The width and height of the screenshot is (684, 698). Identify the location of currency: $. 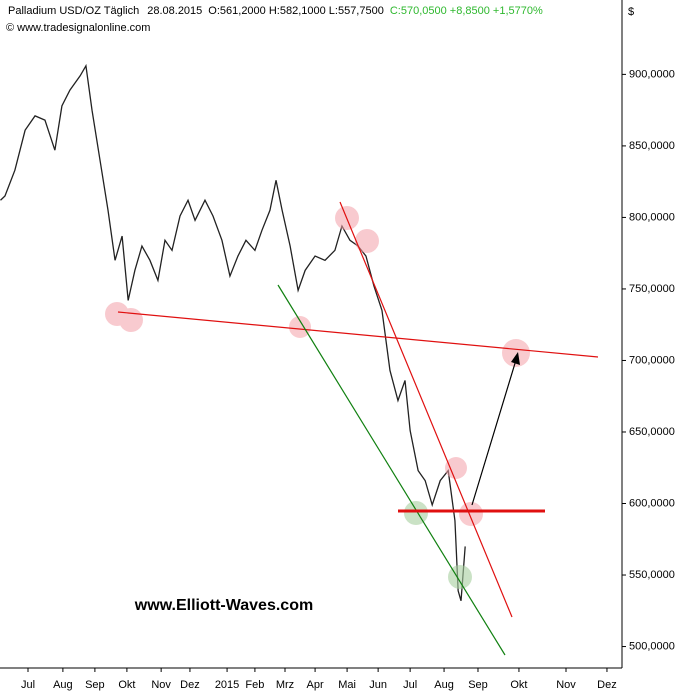
(631, 12).